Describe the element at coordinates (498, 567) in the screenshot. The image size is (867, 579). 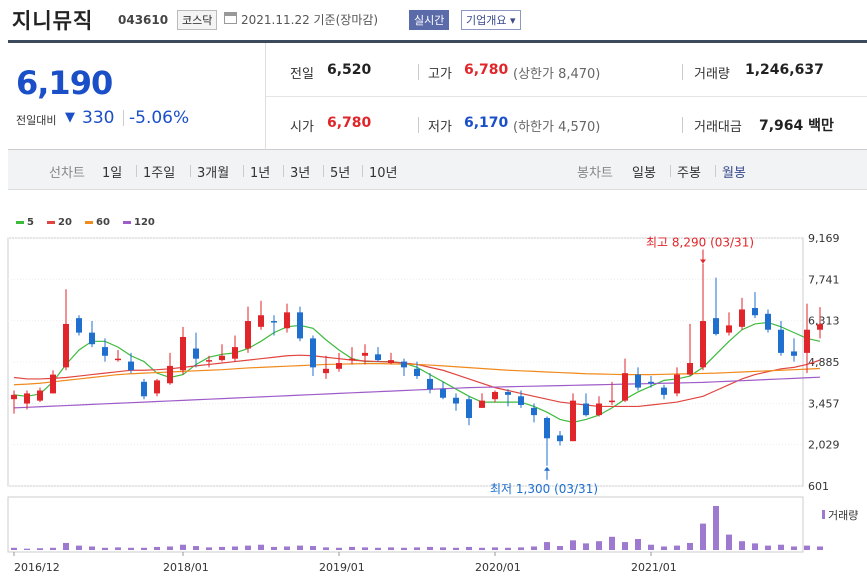
I see `x-tick-label: 2020/01` at that location.